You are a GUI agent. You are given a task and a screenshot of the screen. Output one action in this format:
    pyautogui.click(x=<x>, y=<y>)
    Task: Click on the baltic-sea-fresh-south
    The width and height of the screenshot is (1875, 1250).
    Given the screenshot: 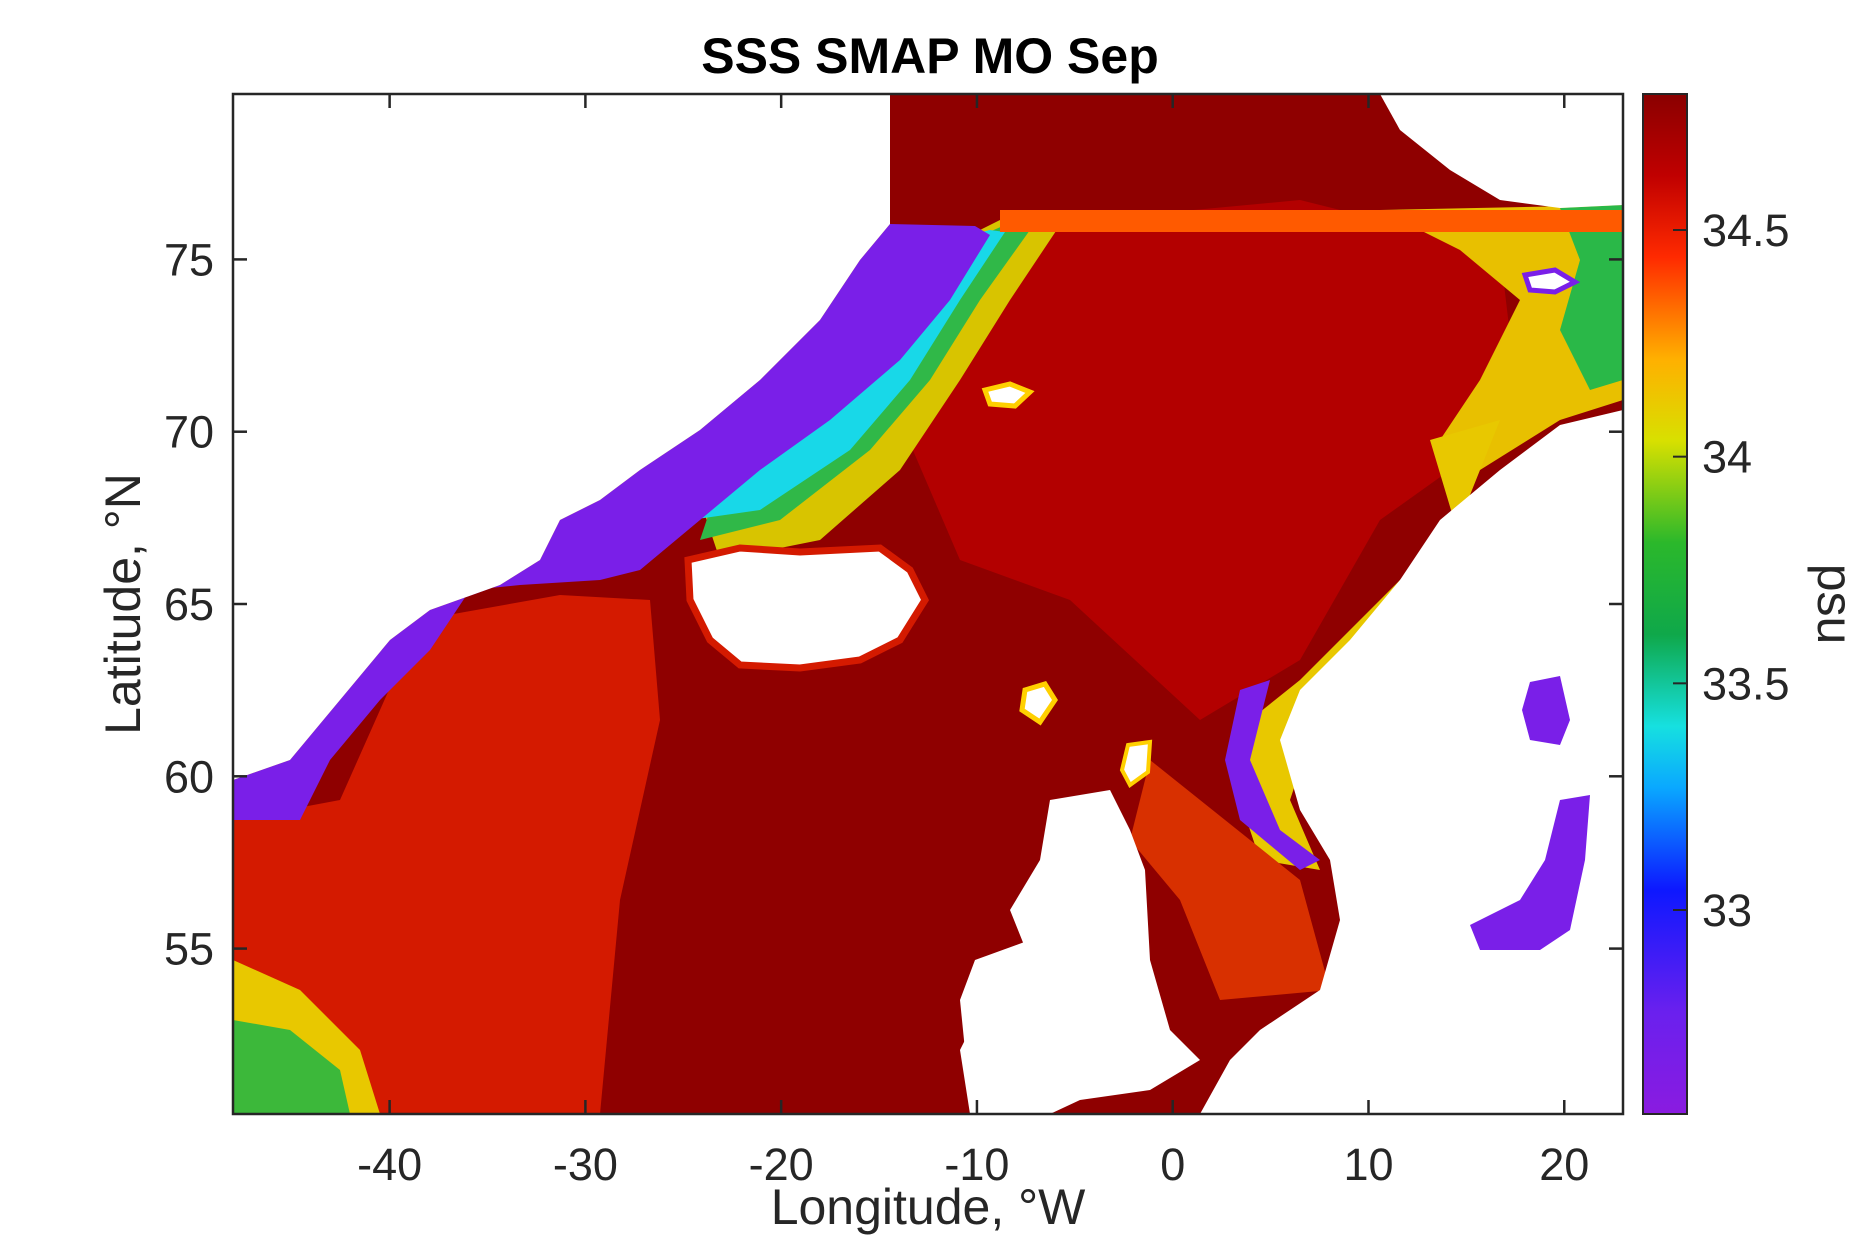 What is the action you would take?
    pyautogui.click(x=1530, y=872)
    